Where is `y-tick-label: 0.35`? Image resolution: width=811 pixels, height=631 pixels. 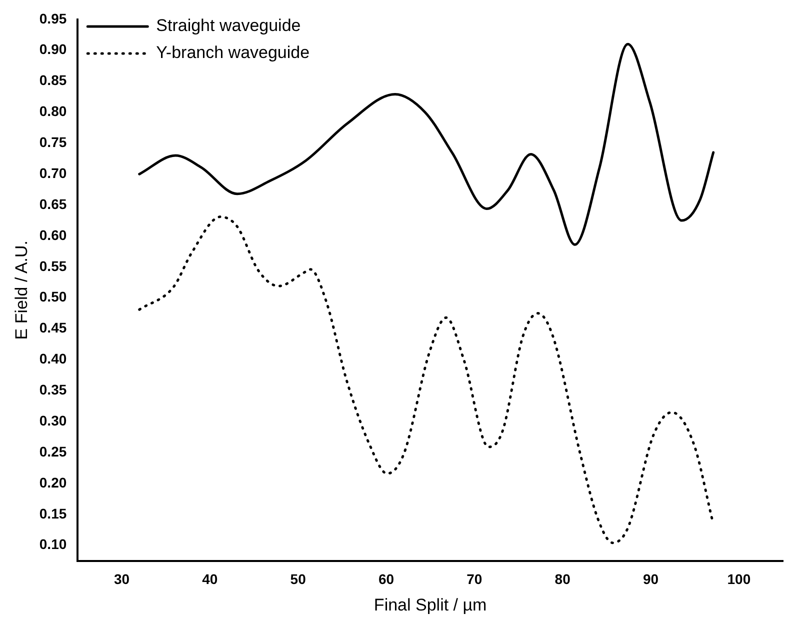 y-tick-label: 0.35 is located at coordinates (53, 390).